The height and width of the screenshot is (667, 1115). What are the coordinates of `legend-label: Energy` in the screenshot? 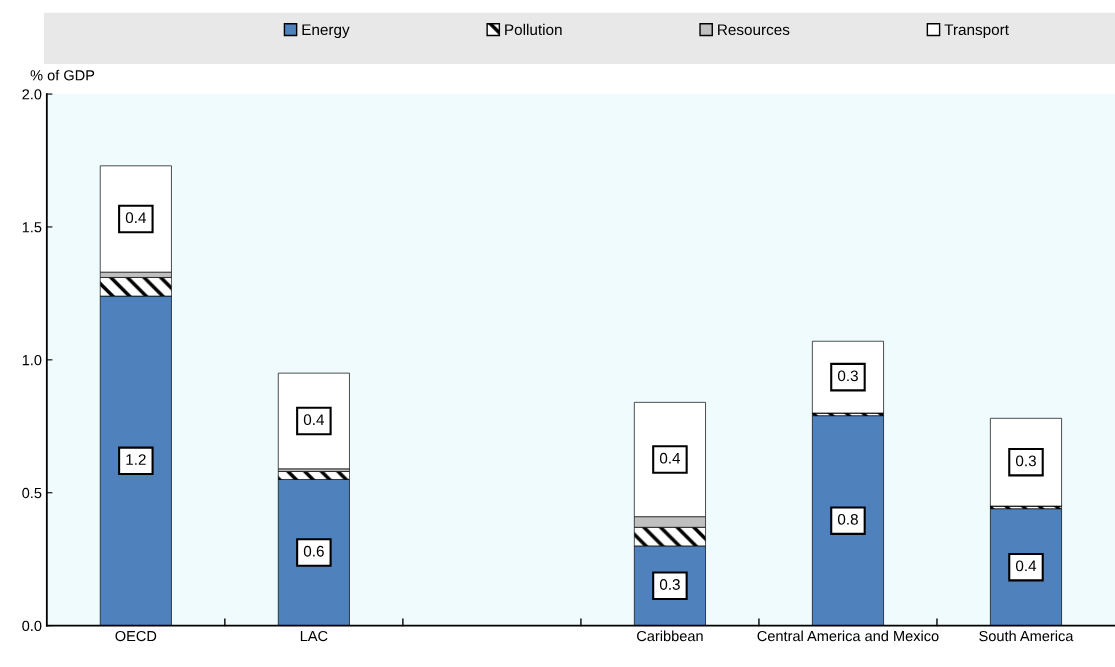 It's located at (326, 31).